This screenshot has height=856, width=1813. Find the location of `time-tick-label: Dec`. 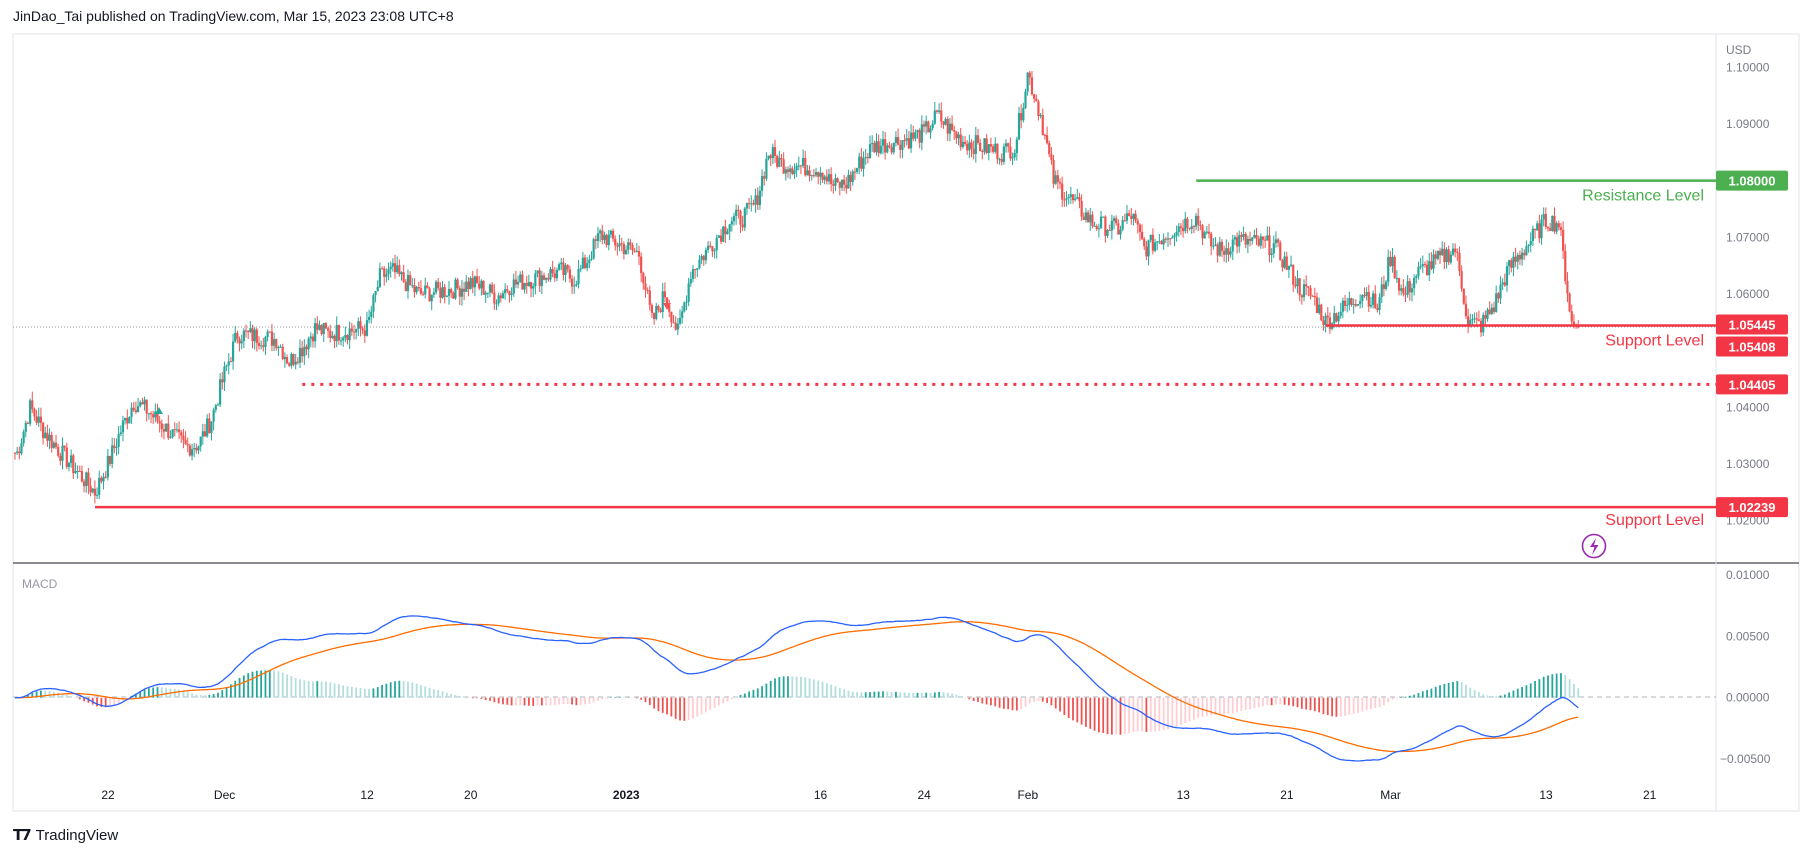

time-tick-label: Dec is located at coordinates (224, 795).